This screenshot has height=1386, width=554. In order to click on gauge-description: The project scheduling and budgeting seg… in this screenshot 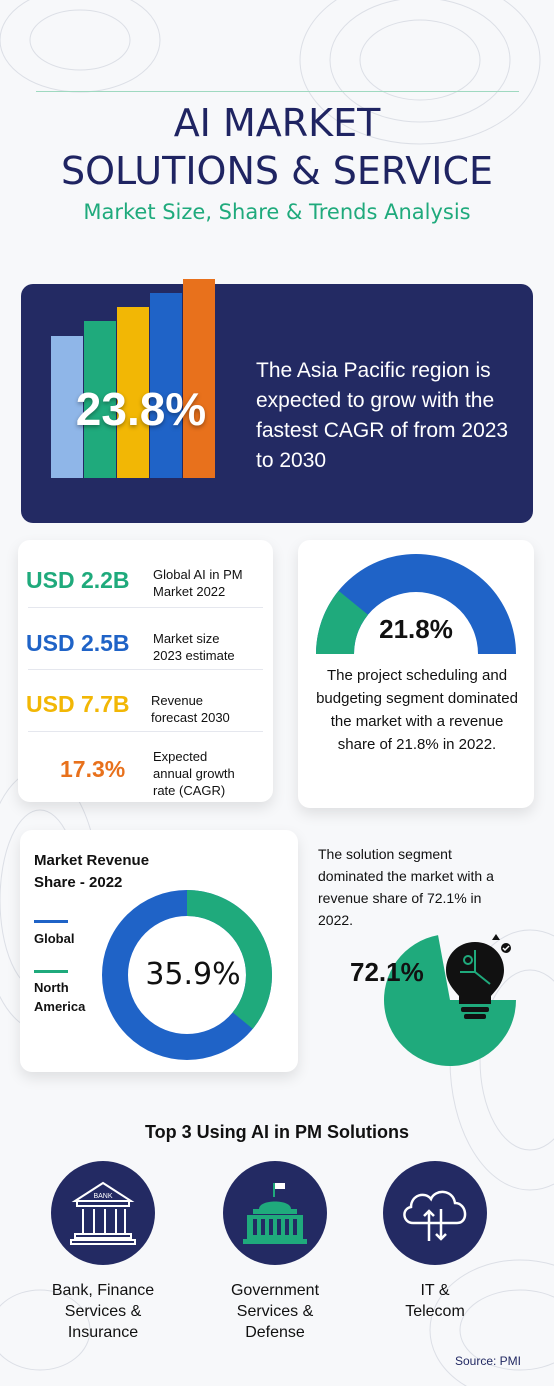, I will do `click(417, 710)`.